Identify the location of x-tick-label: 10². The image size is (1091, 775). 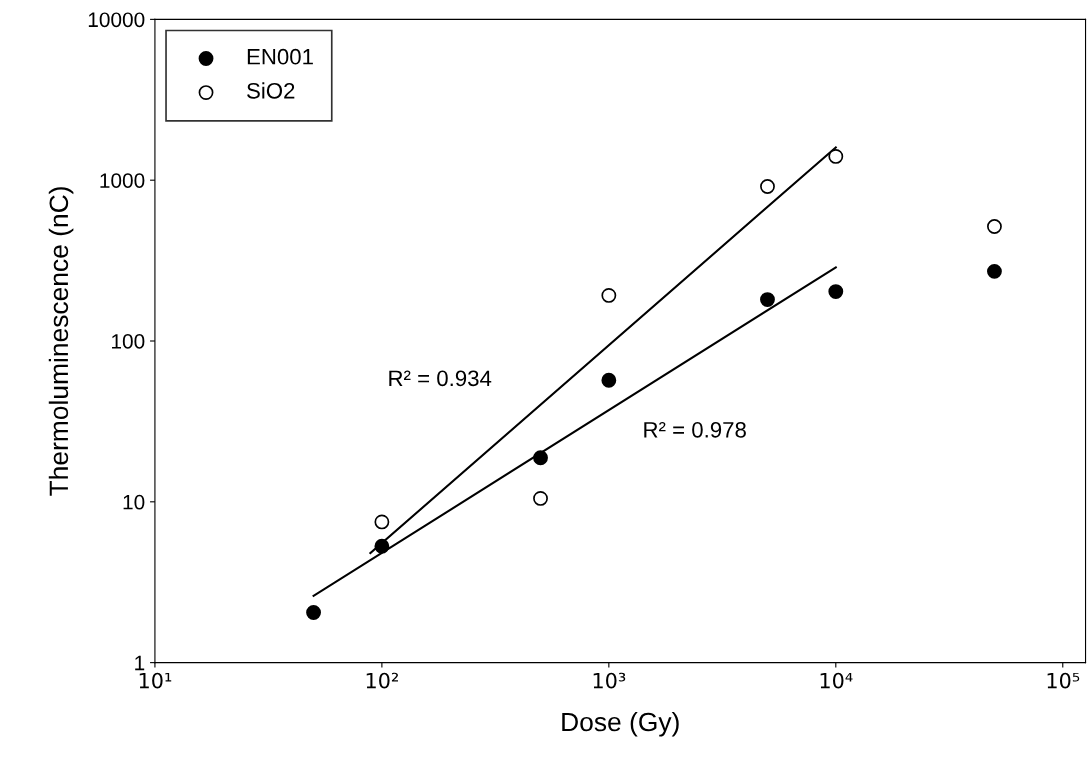
(382, 680).